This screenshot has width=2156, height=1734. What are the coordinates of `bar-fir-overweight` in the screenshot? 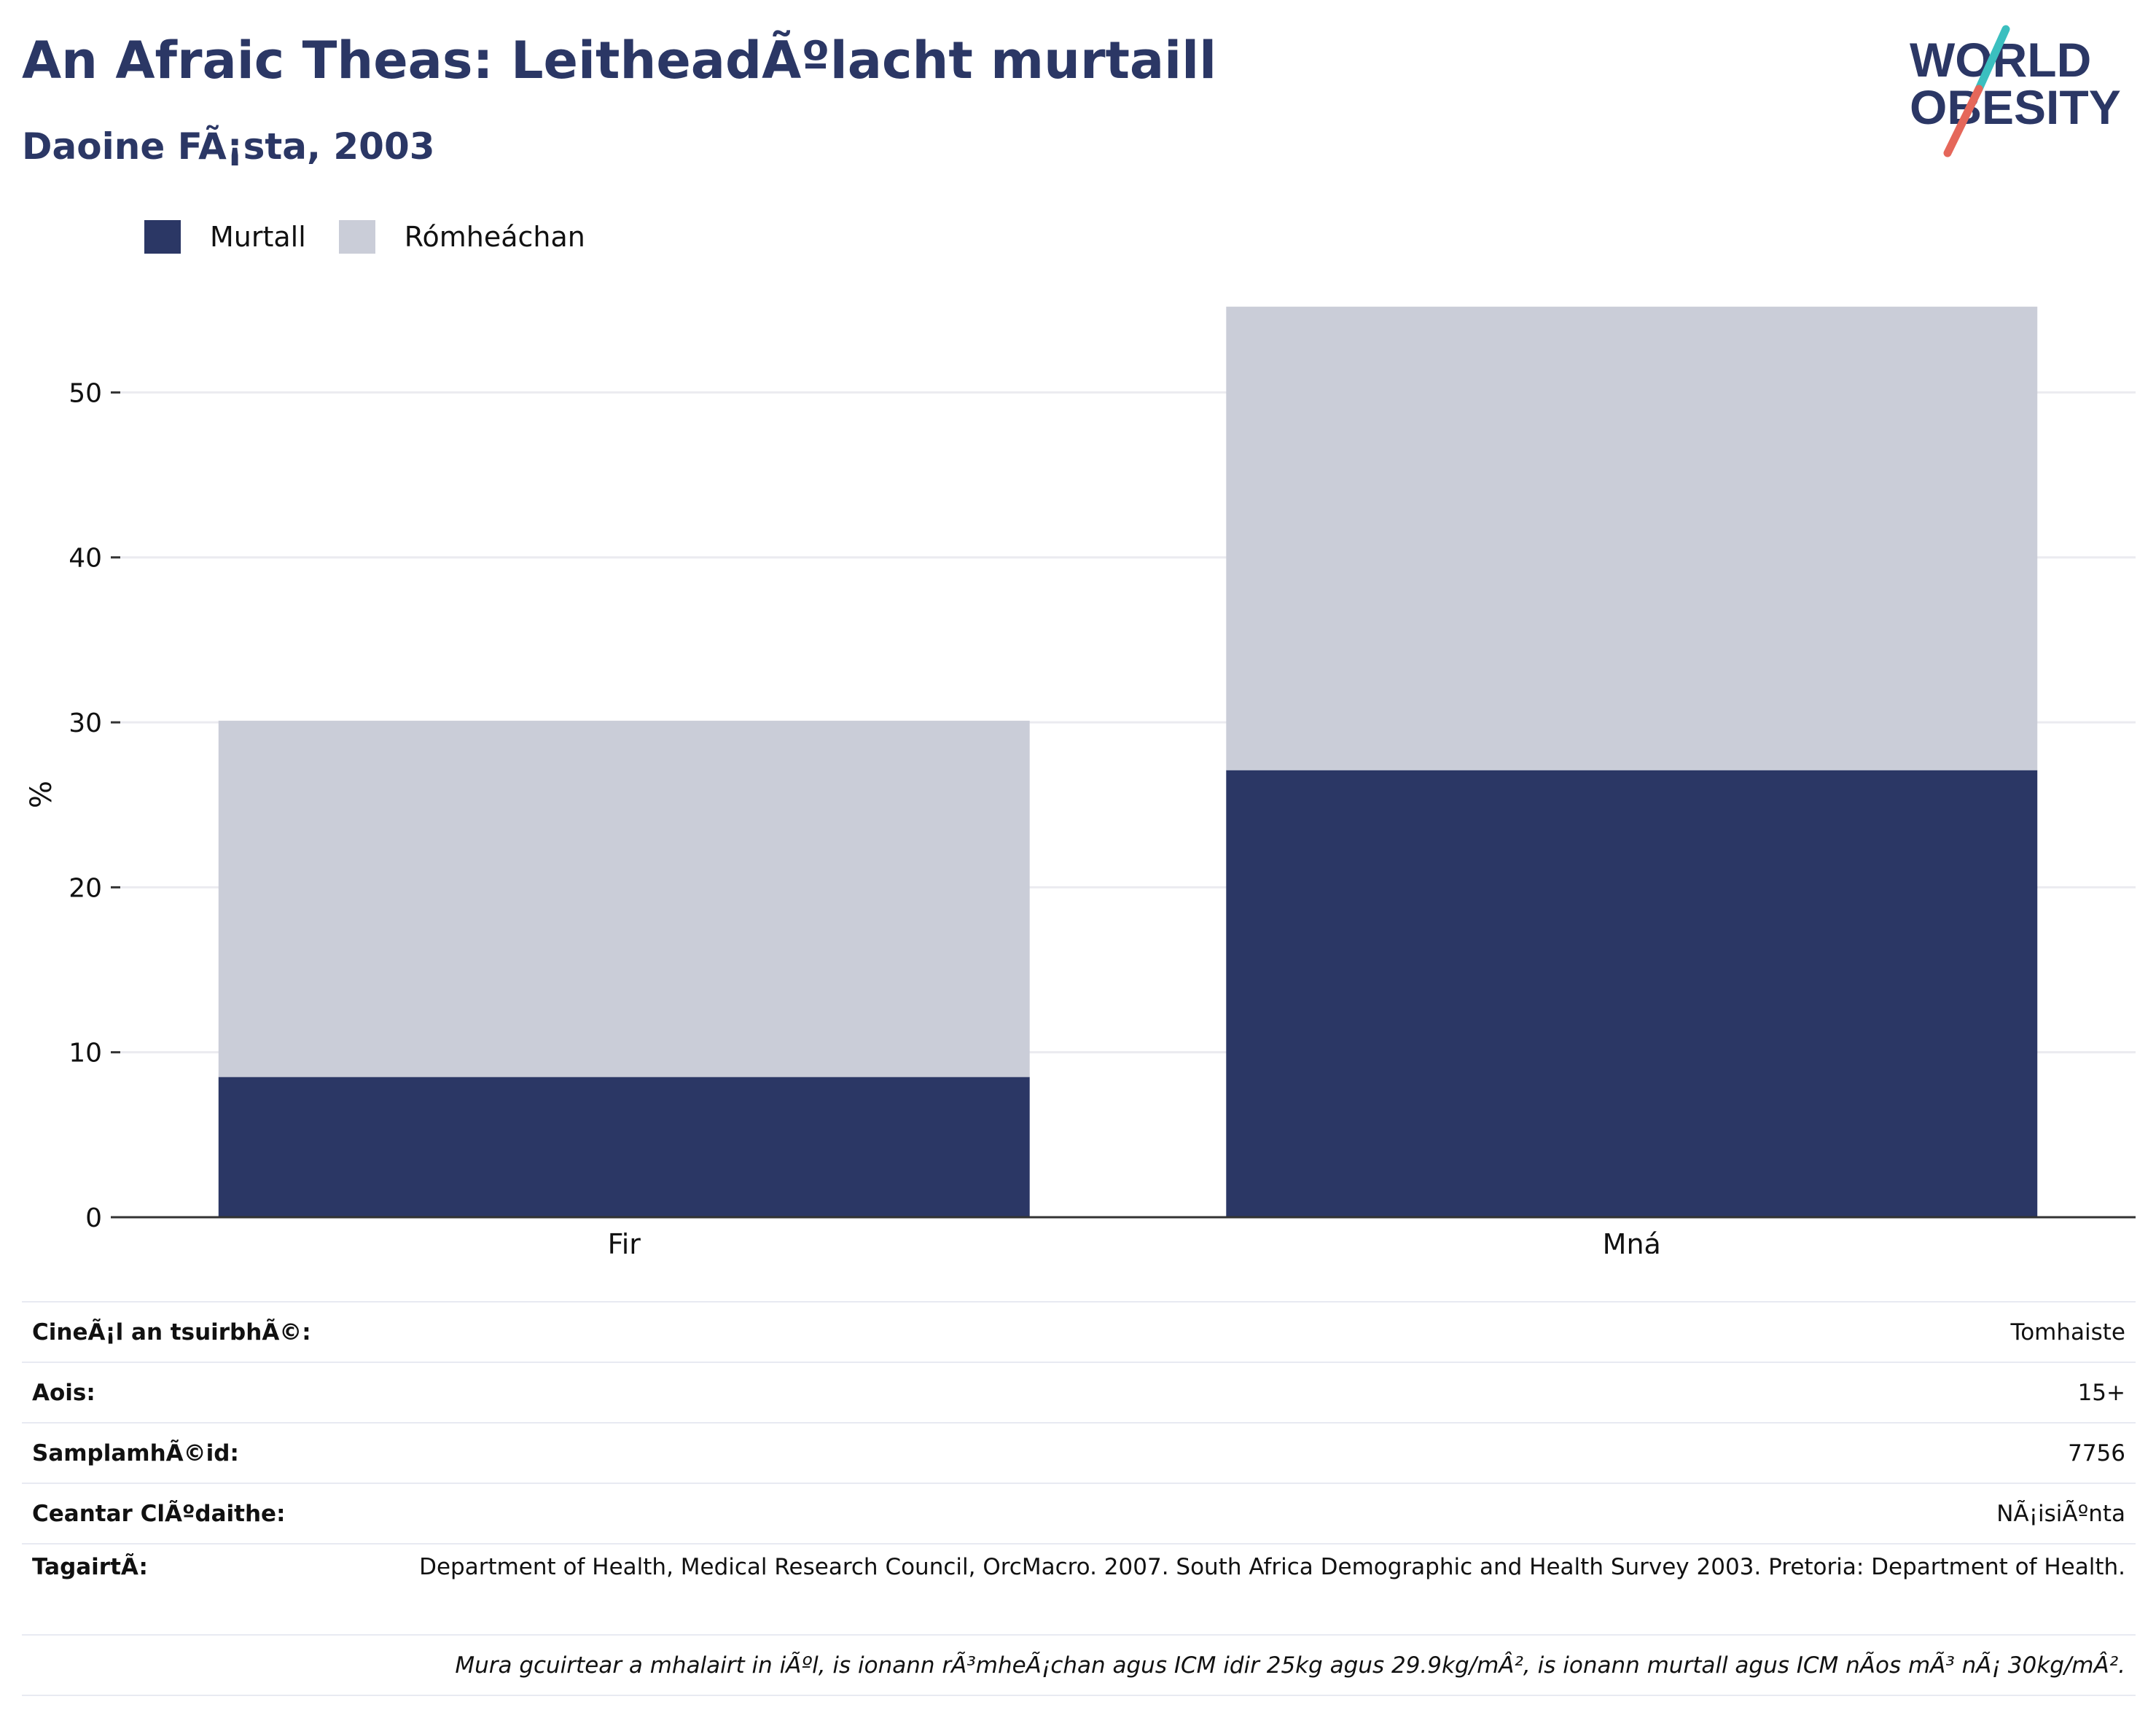 It's located at (624, 898).